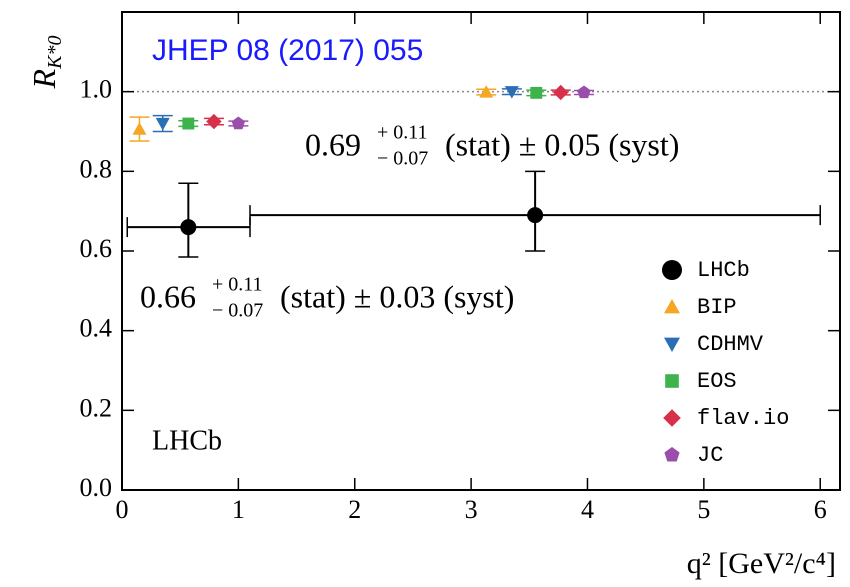 The width and height of the screenshot is (850, 587). What do you see at coordinates (693, 455) in the screenshot?
I see `legend-item: JC` at bounding box center [693, 455].